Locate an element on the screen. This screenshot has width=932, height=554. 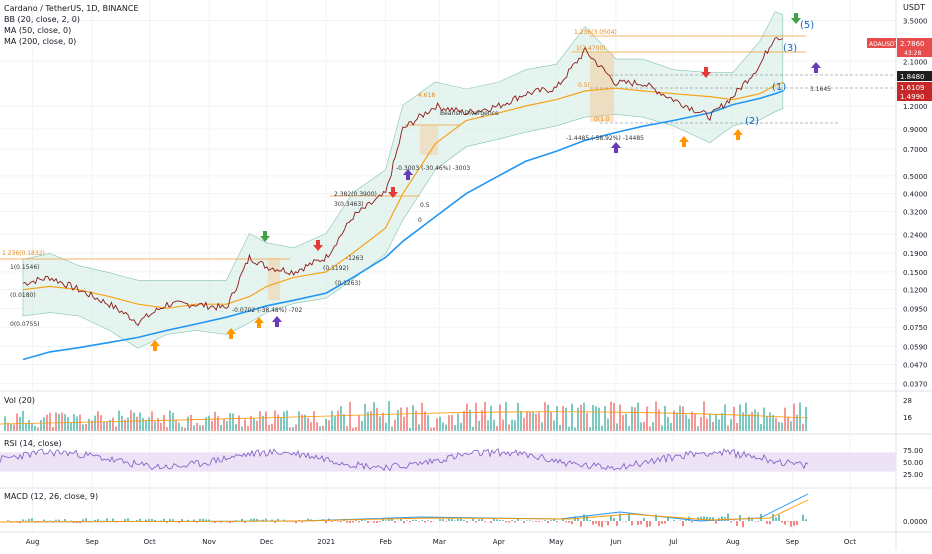
symbol-title: Cardano / TetherUS, 1D, BINANCE is located at coordinates (71, 8).